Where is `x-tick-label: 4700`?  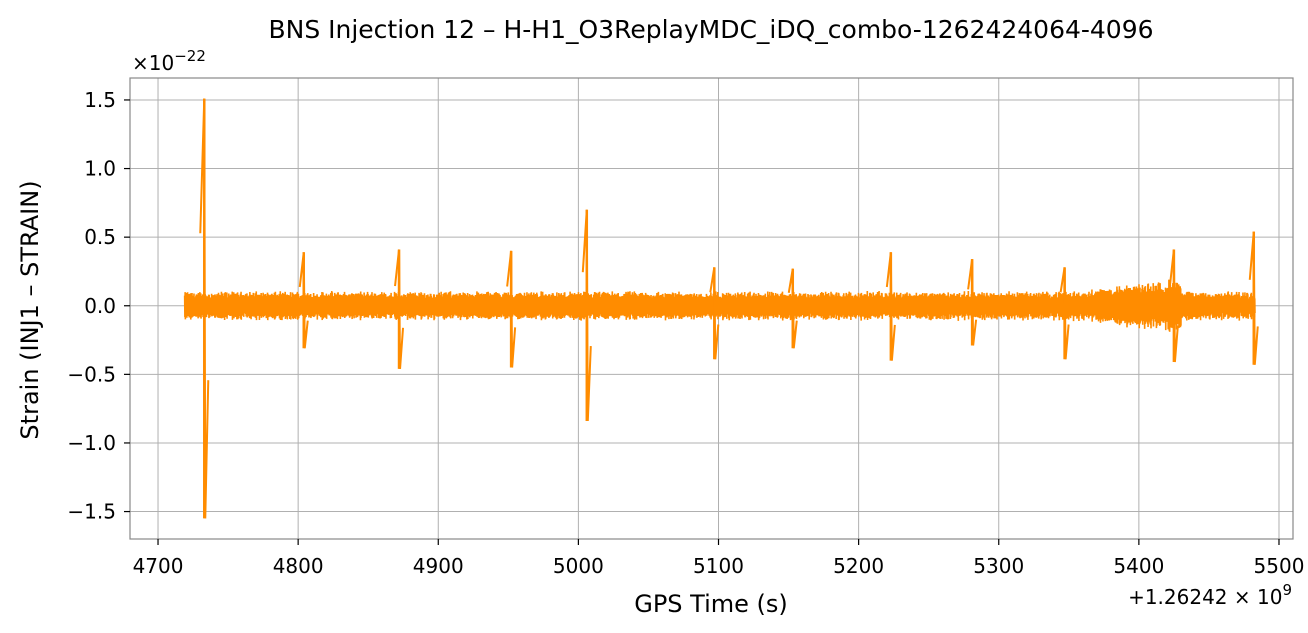
x-tick-label: 4700 is located at coordinates (158, 566).